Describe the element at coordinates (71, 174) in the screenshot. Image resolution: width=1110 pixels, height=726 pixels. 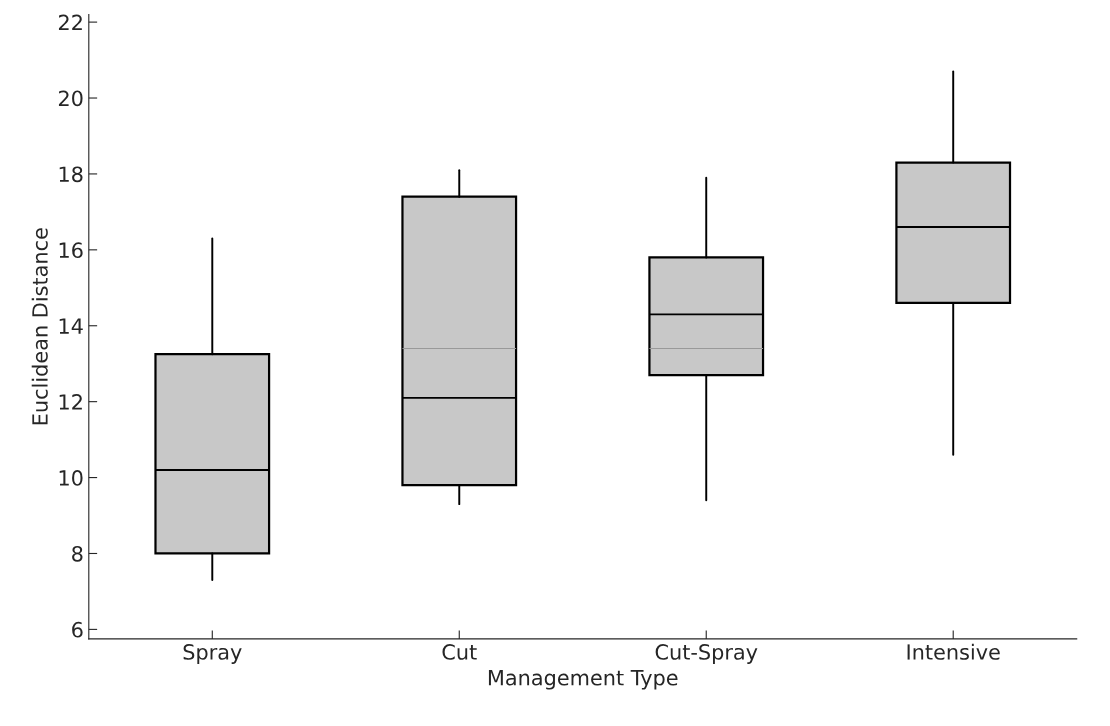
I see `y-tick-label: 18` at that location.